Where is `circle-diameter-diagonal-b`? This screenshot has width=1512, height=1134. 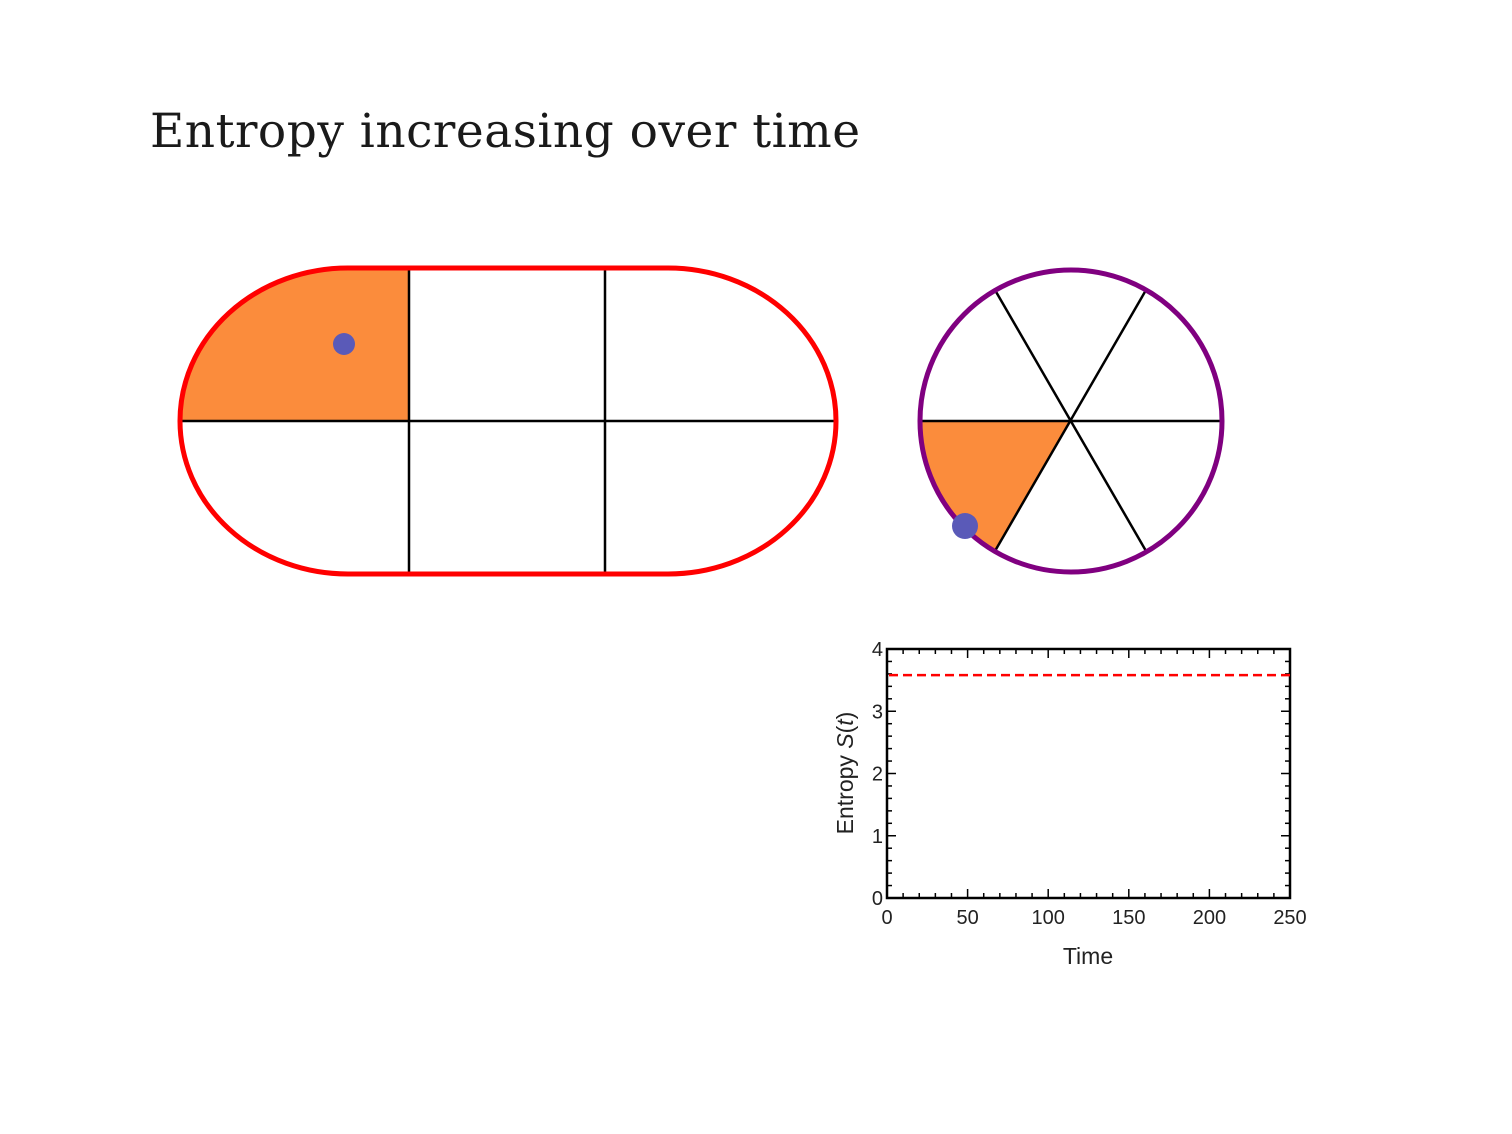
circle-diameter-diagonal-b is located at coordinates (1070, 420).